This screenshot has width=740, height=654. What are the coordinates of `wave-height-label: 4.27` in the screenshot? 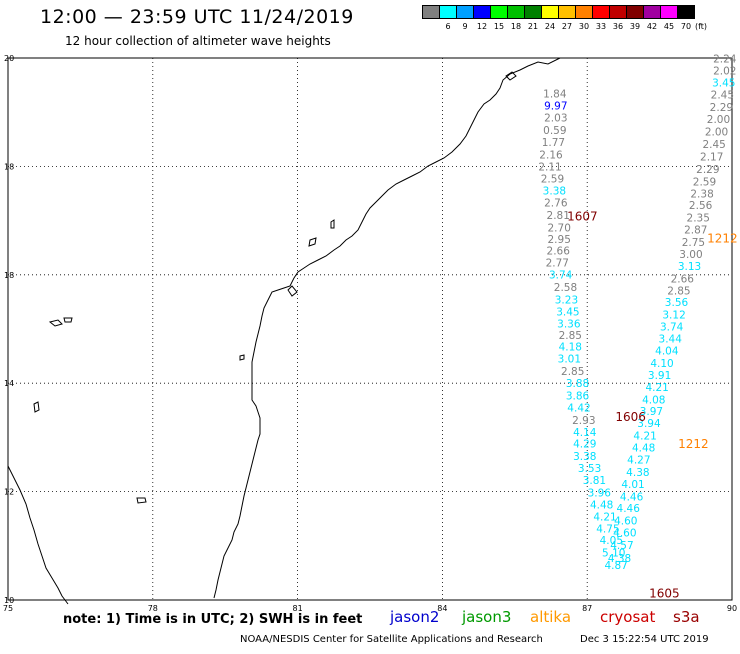 It's located at (638, 460).